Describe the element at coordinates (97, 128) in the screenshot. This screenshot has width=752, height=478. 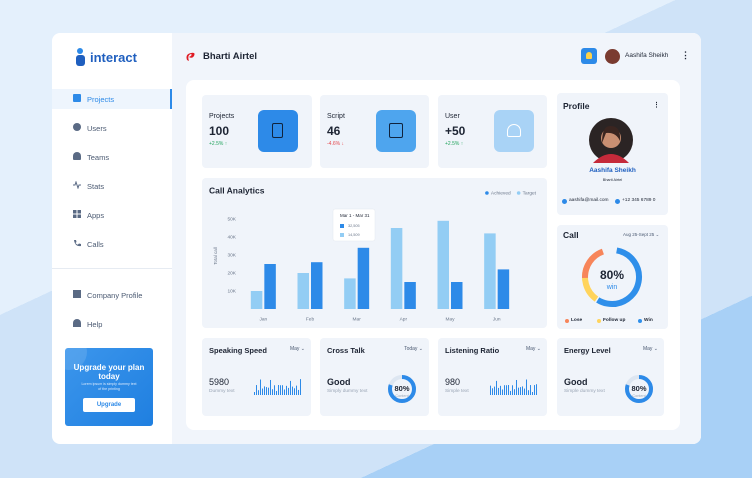
I see `nav-item: Users` at that location.